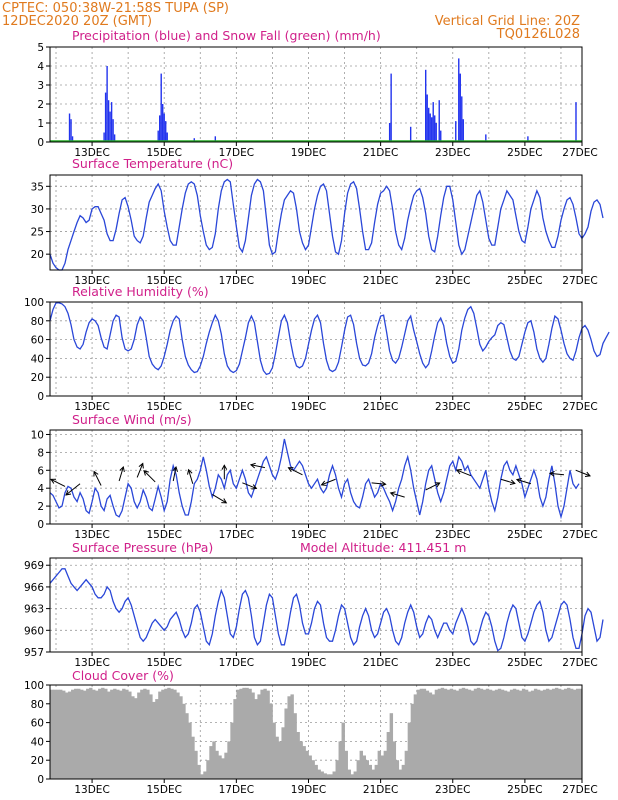 The width and height of the screenshot is (618, 800). I want to click on cloud-ytick-label-0: 0, so click(40, 780).